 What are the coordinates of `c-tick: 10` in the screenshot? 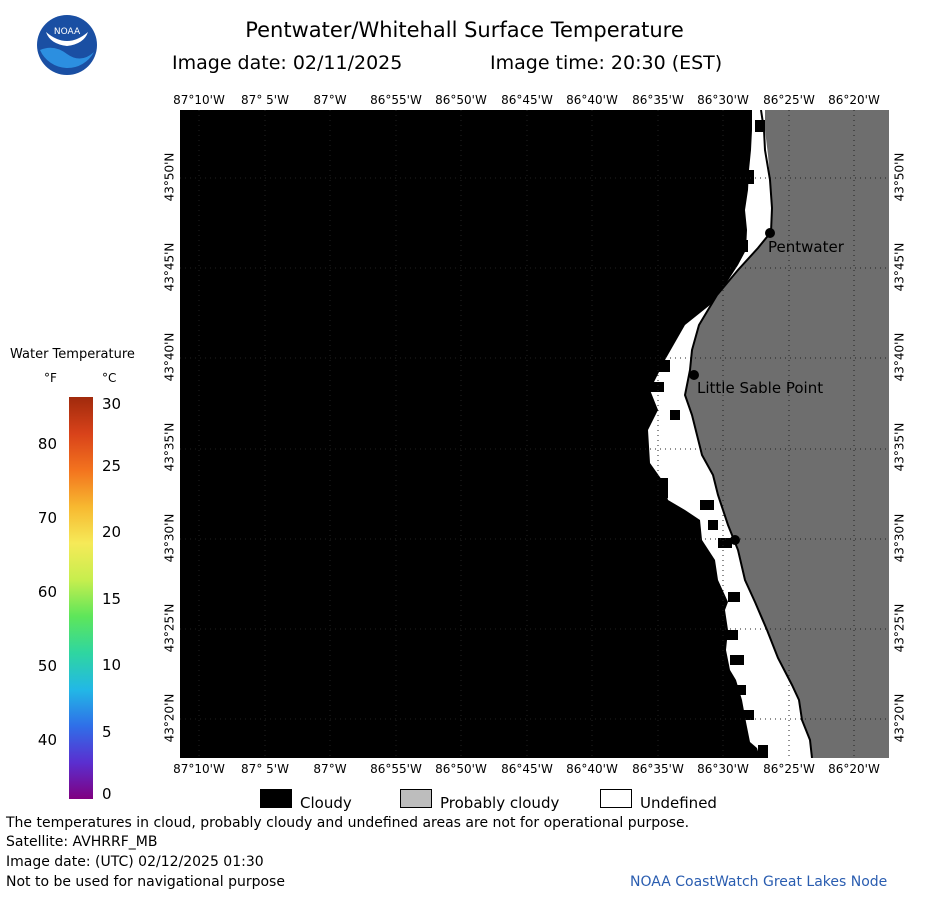 It's located at (112, 665).